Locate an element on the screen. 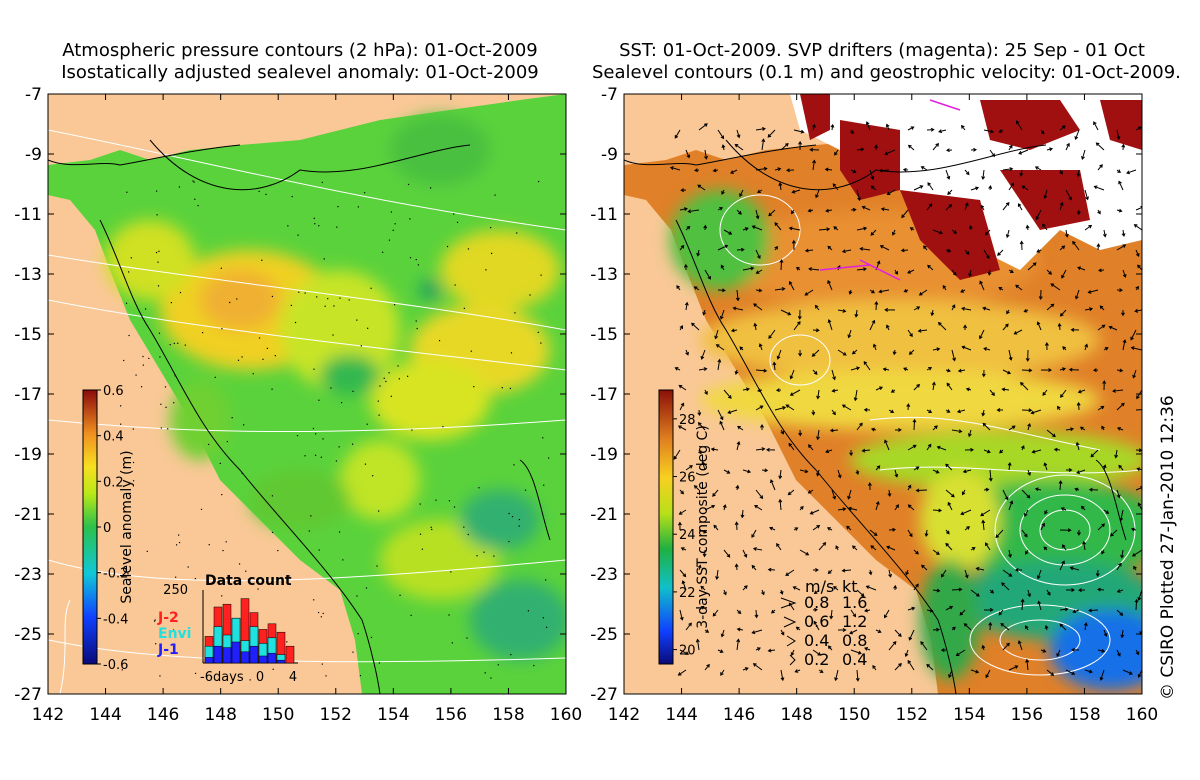  svp-drifters is located at coordinates (890, 190).